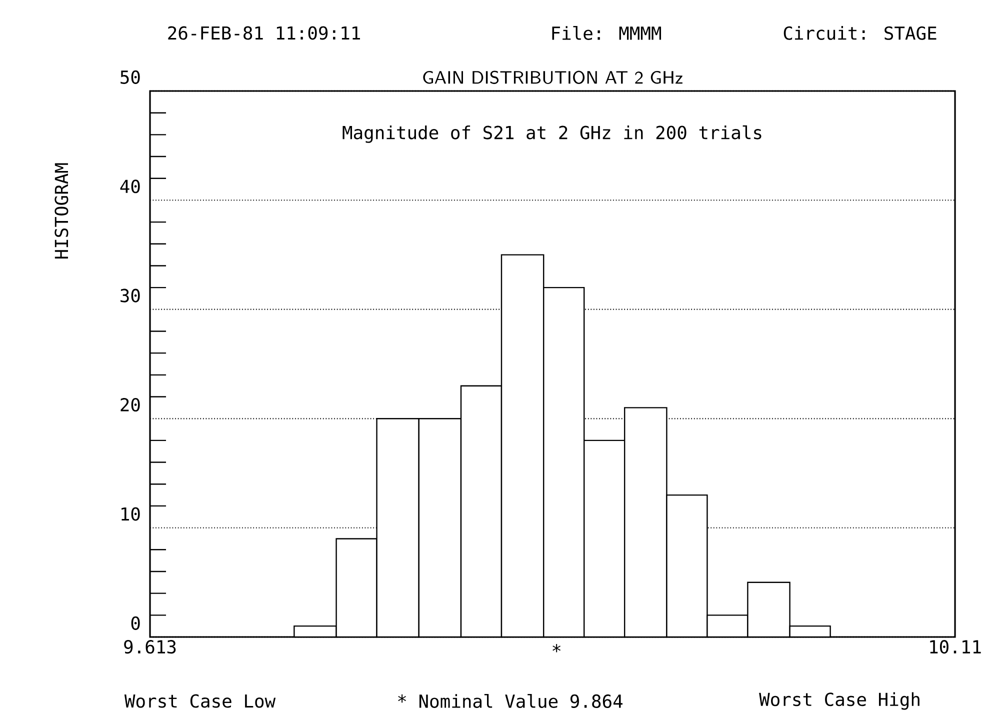 Image resolution: width=1000 pixels, height=719 pixels. What do you see at coordinates (131, 514) in the screenshot?
I see `y-tick-label: 10` at bounding box center [131, 514].